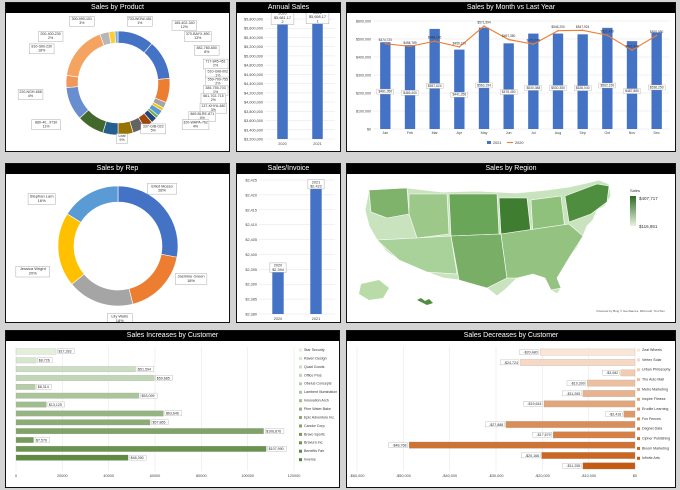  I want to click on panel-title: Sales by Month vs Last Year, so click(511, 8).